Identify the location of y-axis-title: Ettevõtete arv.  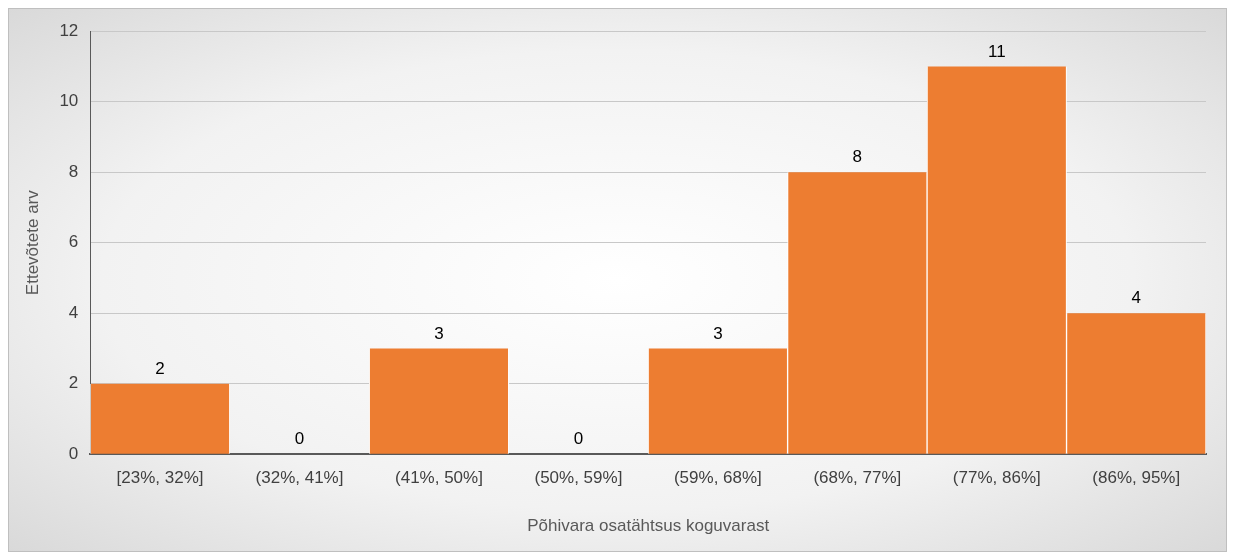
(32, 242).